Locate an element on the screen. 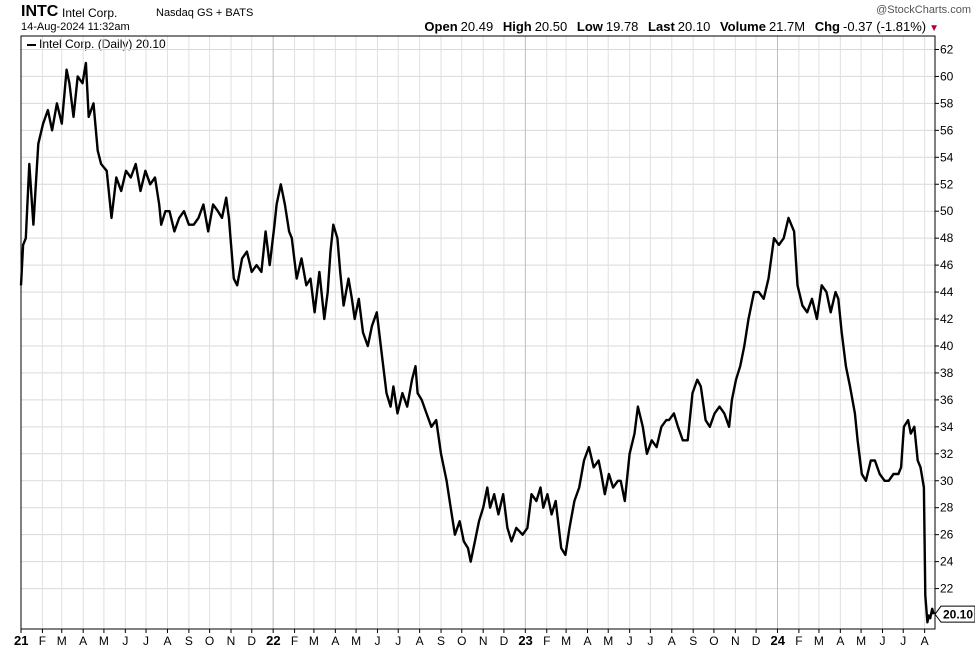 This screenshot has width=975, height=650. y-tick-label: 28 is located at coordinates (947, 508).